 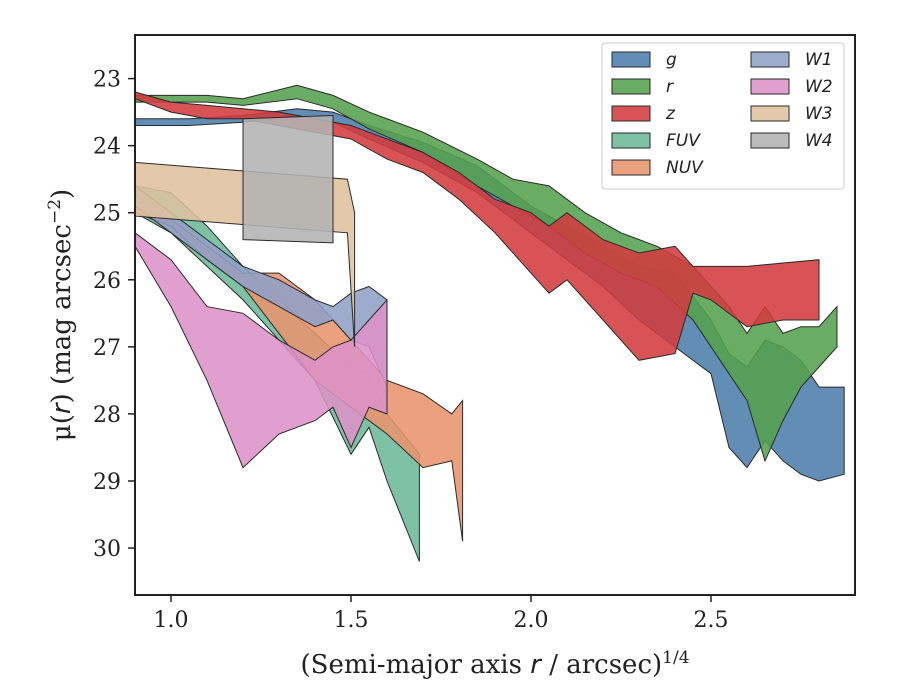 What do you see at coordinates (62, 427) in the screenshot?
I see `y-axis-label-main: μ(` at bounding box center [62, 427].